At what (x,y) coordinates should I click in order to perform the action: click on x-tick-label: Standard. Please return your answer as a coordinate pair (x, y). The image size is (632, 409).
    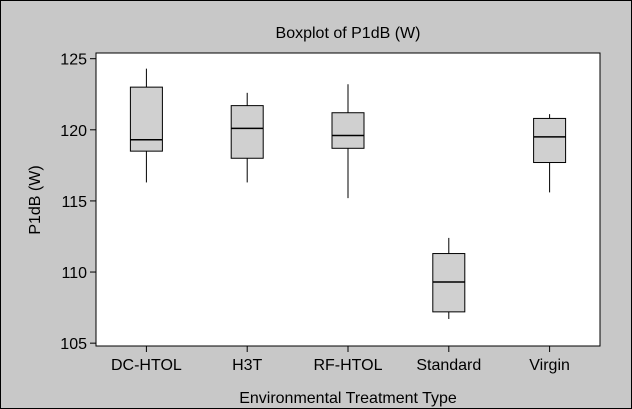
    Looking at the image, I should click on (448, 365).